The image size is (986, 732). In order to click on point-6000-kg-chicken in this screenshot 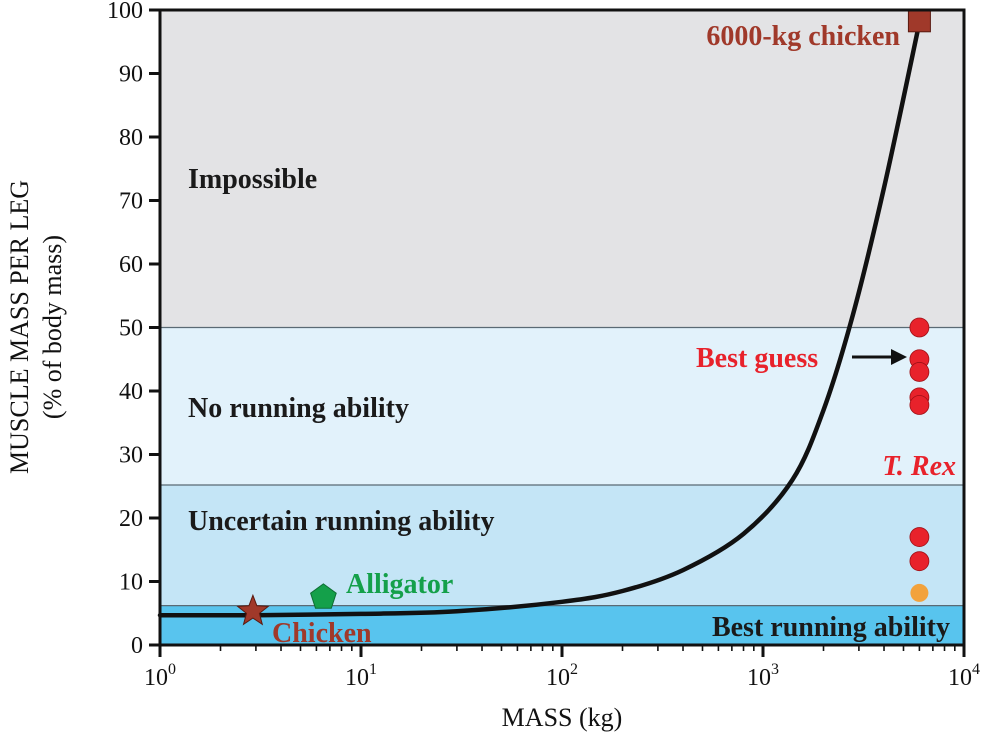, I will do `click(919, 21)`.